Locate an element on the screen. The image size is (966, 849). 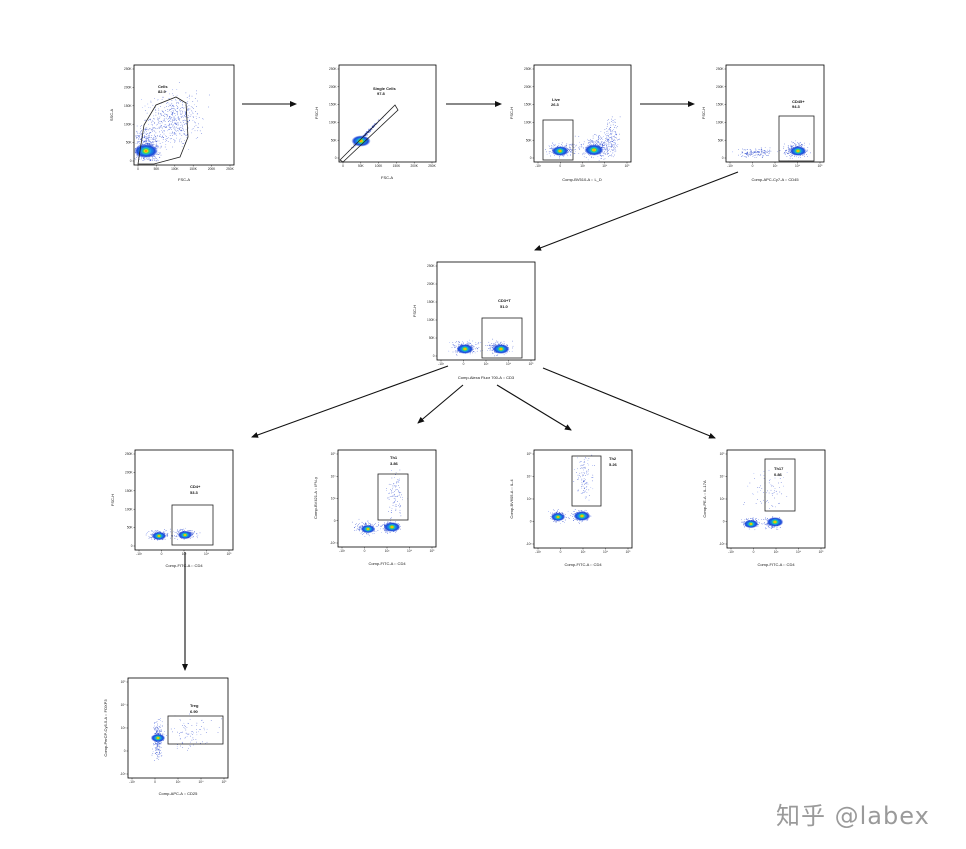
density-core is located at coordinates (185, 535).